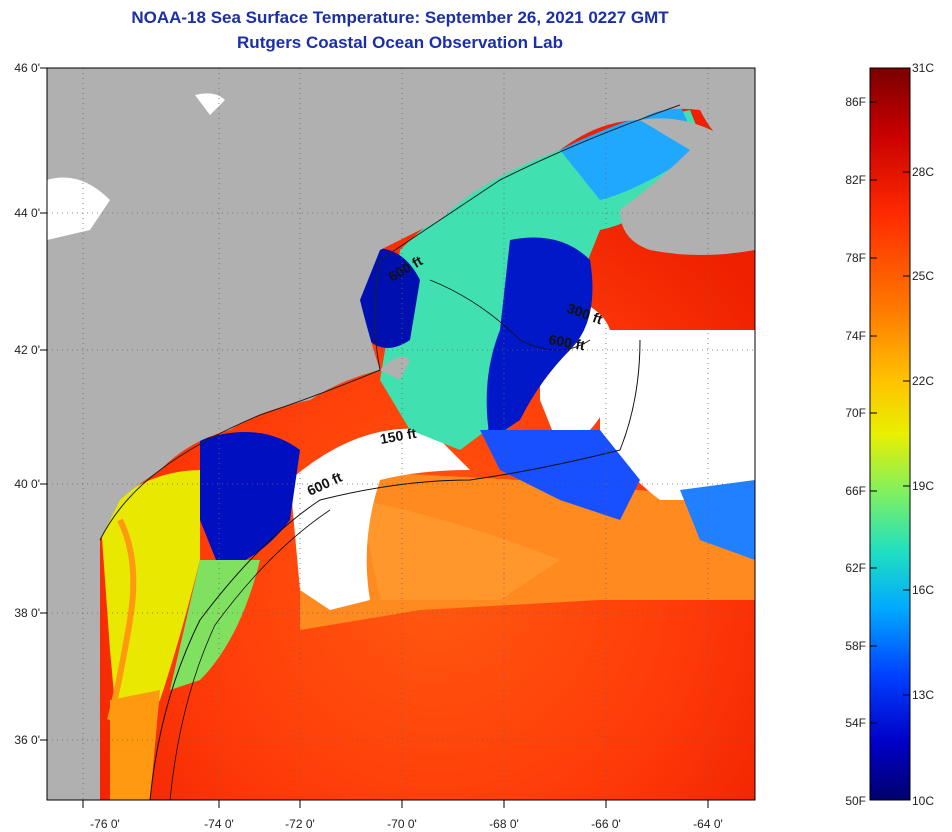 This screenshot has height=832, width=952. What do you see at coordinates (566, 342) in the screenshot?
I see `contour-label: 600 ft` at bounding box center [566, 342].